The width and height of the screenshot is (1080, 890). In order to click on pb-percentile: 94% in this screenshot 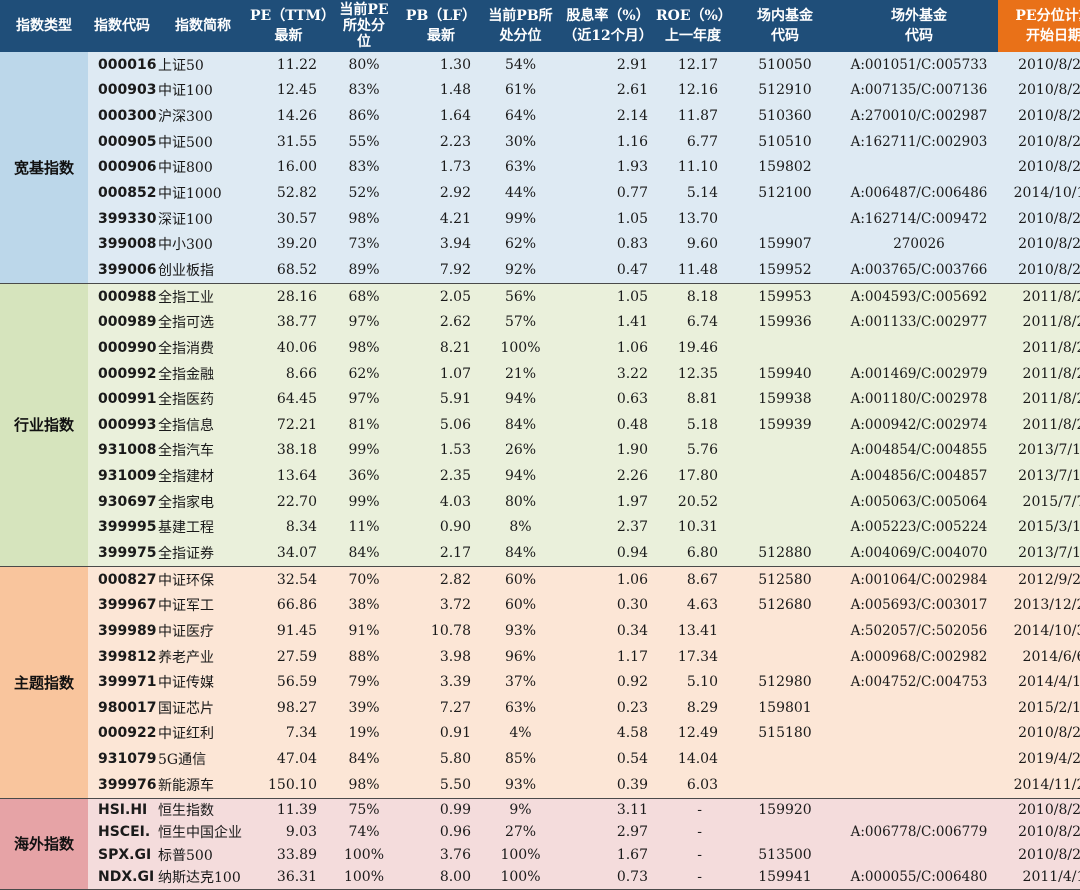, I will do `click(520, 399)`.